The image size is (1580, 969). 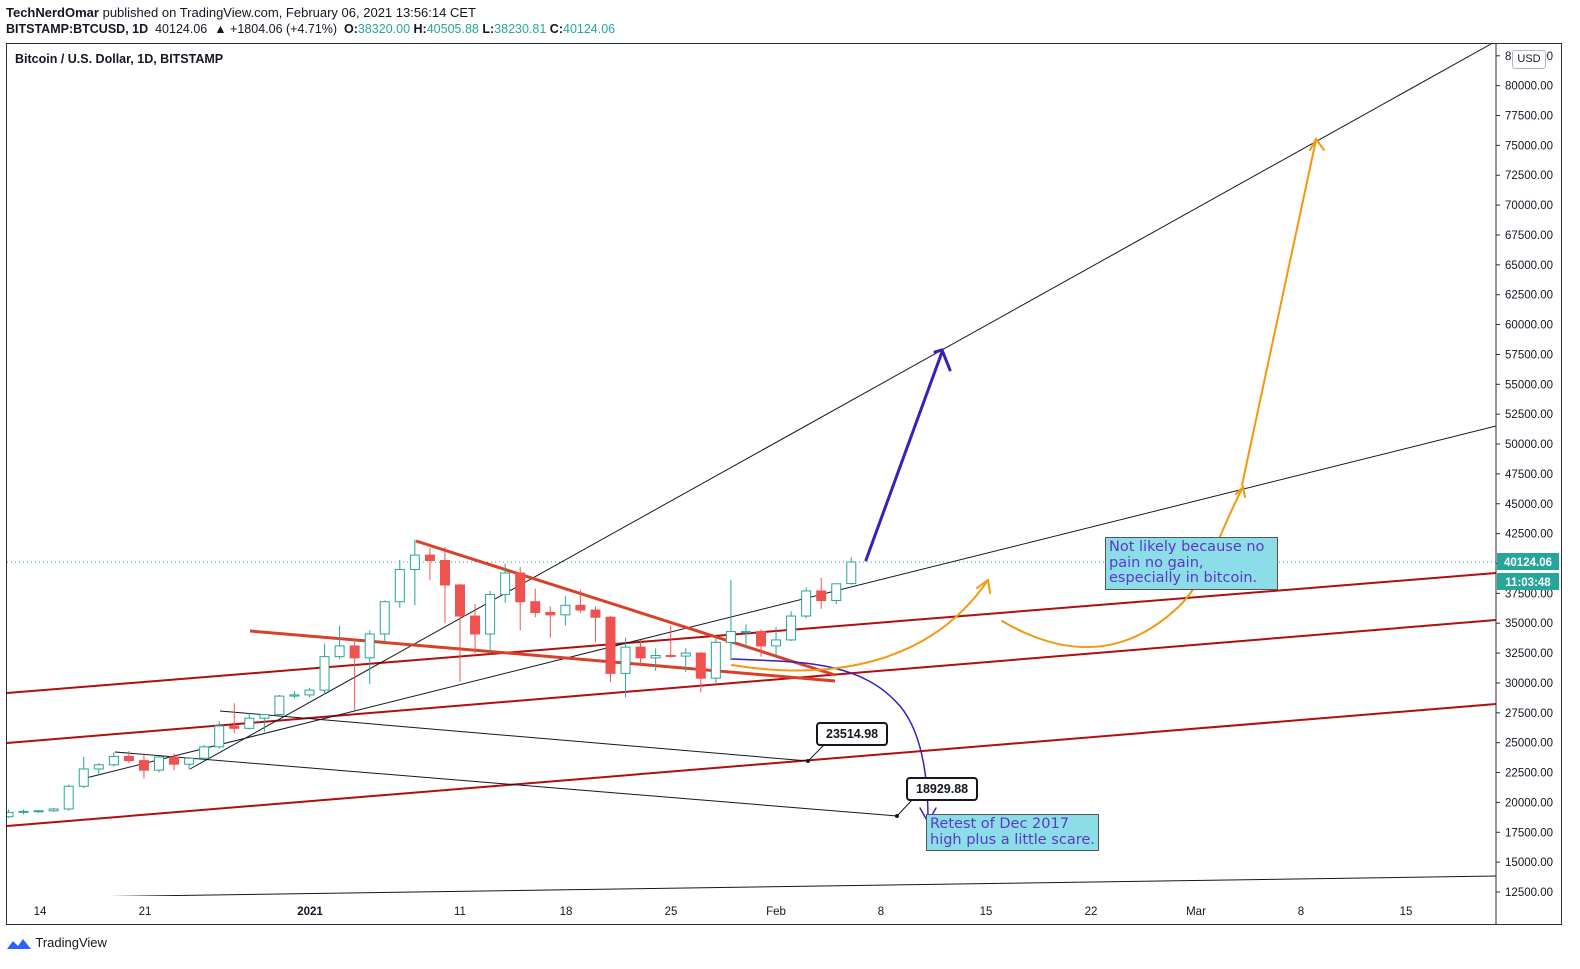 I want to click on x-tick-label: 22, so click(x=1091, y=912).